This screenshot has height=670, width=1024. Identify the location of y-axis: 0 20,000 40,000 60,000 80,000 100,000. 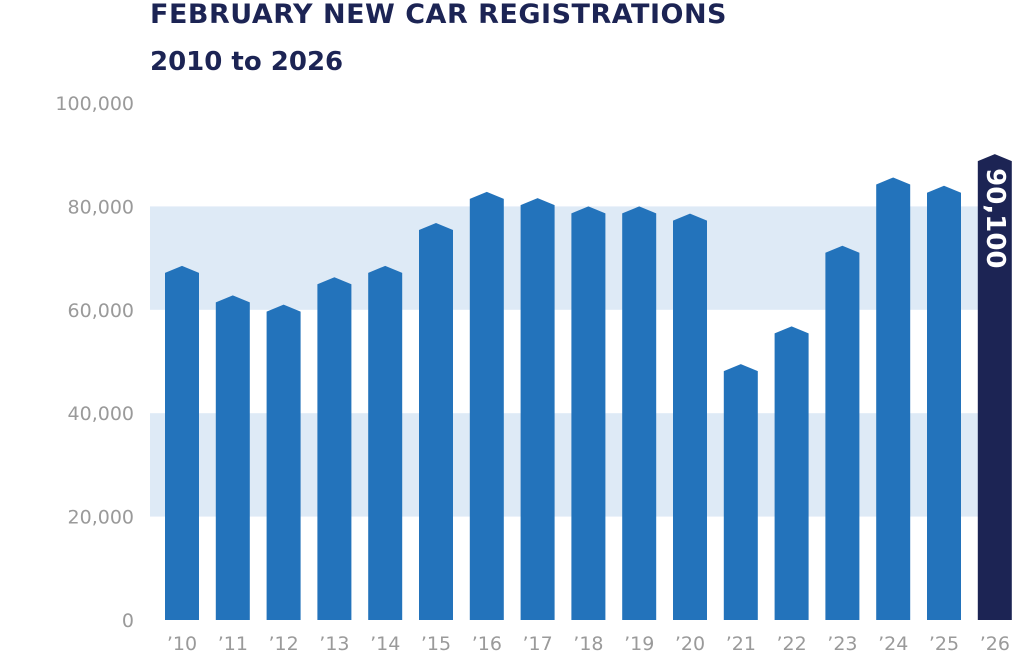
(94, 362).